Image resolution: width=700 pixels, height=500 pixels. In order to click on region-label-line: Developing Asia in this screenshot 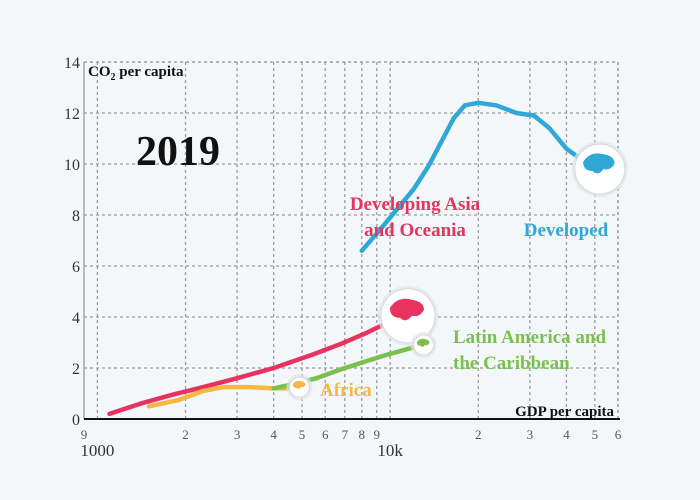, I will do `click(415, 204)`.